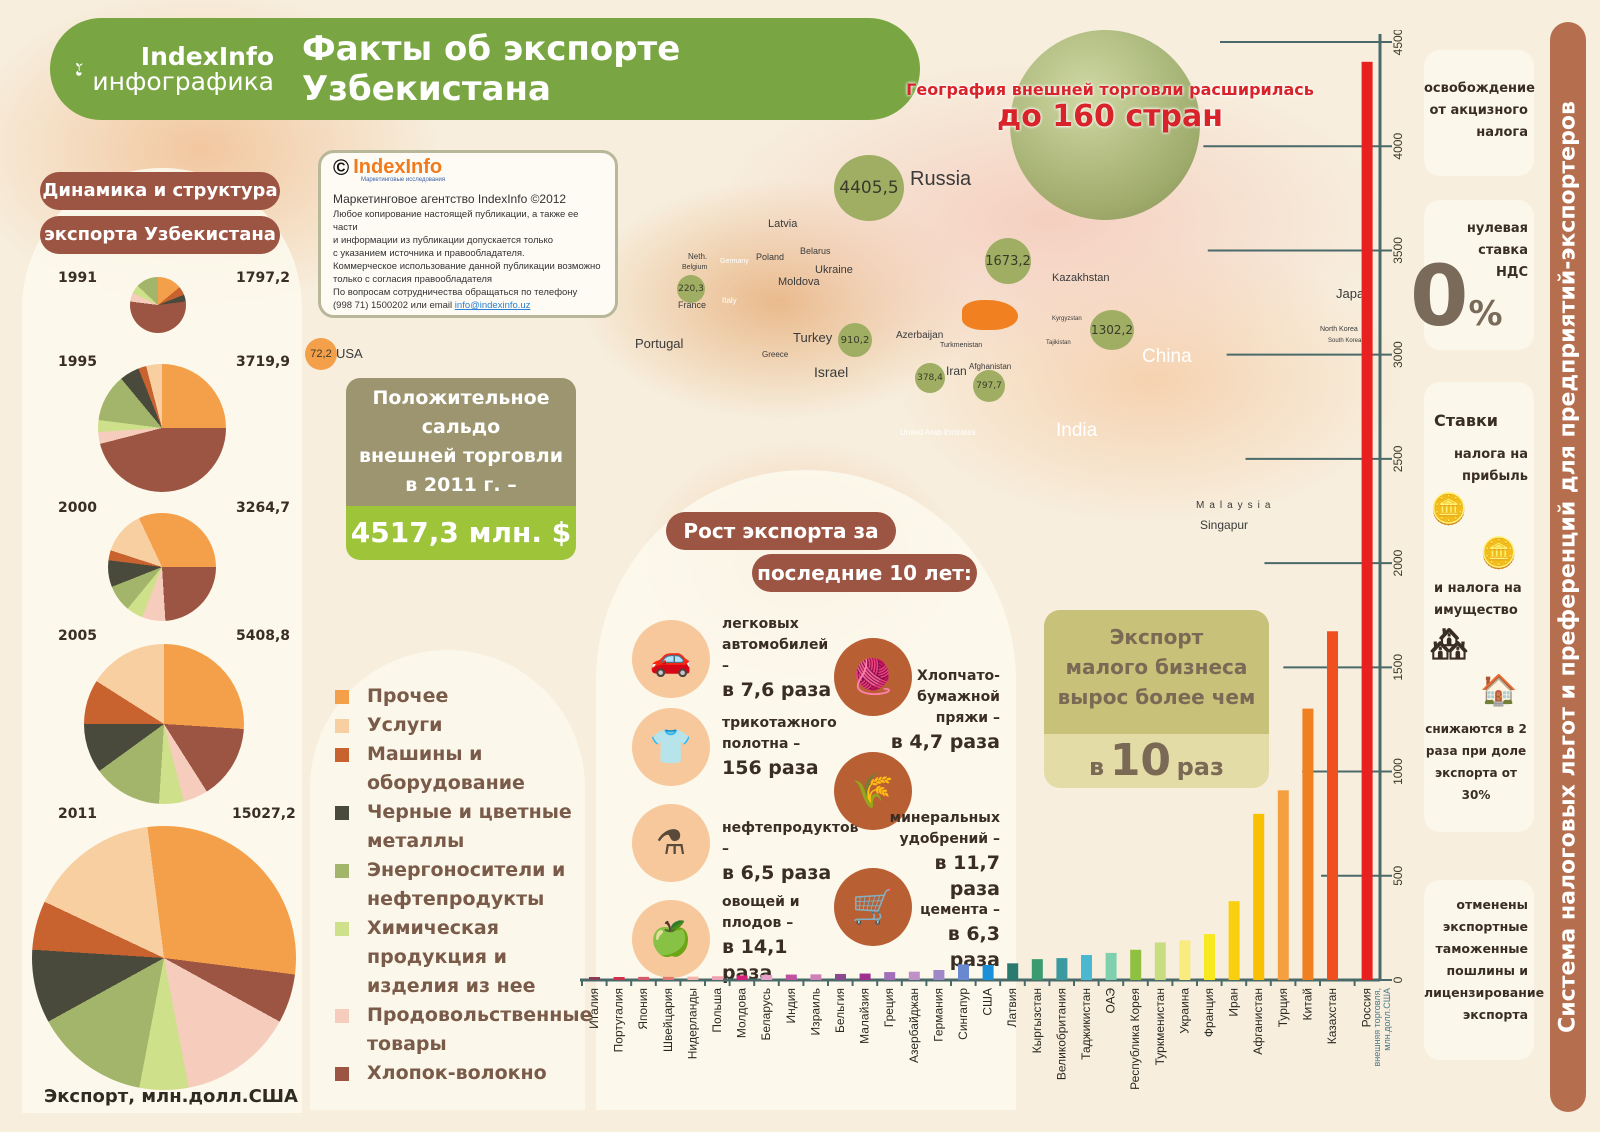 This screenshot has height=1132, width=1600. What do you see at coordinates (469, 826) in the screenshot?
I see `legend-label: Черные и цветные металлы` at bounding box center [469, 826].